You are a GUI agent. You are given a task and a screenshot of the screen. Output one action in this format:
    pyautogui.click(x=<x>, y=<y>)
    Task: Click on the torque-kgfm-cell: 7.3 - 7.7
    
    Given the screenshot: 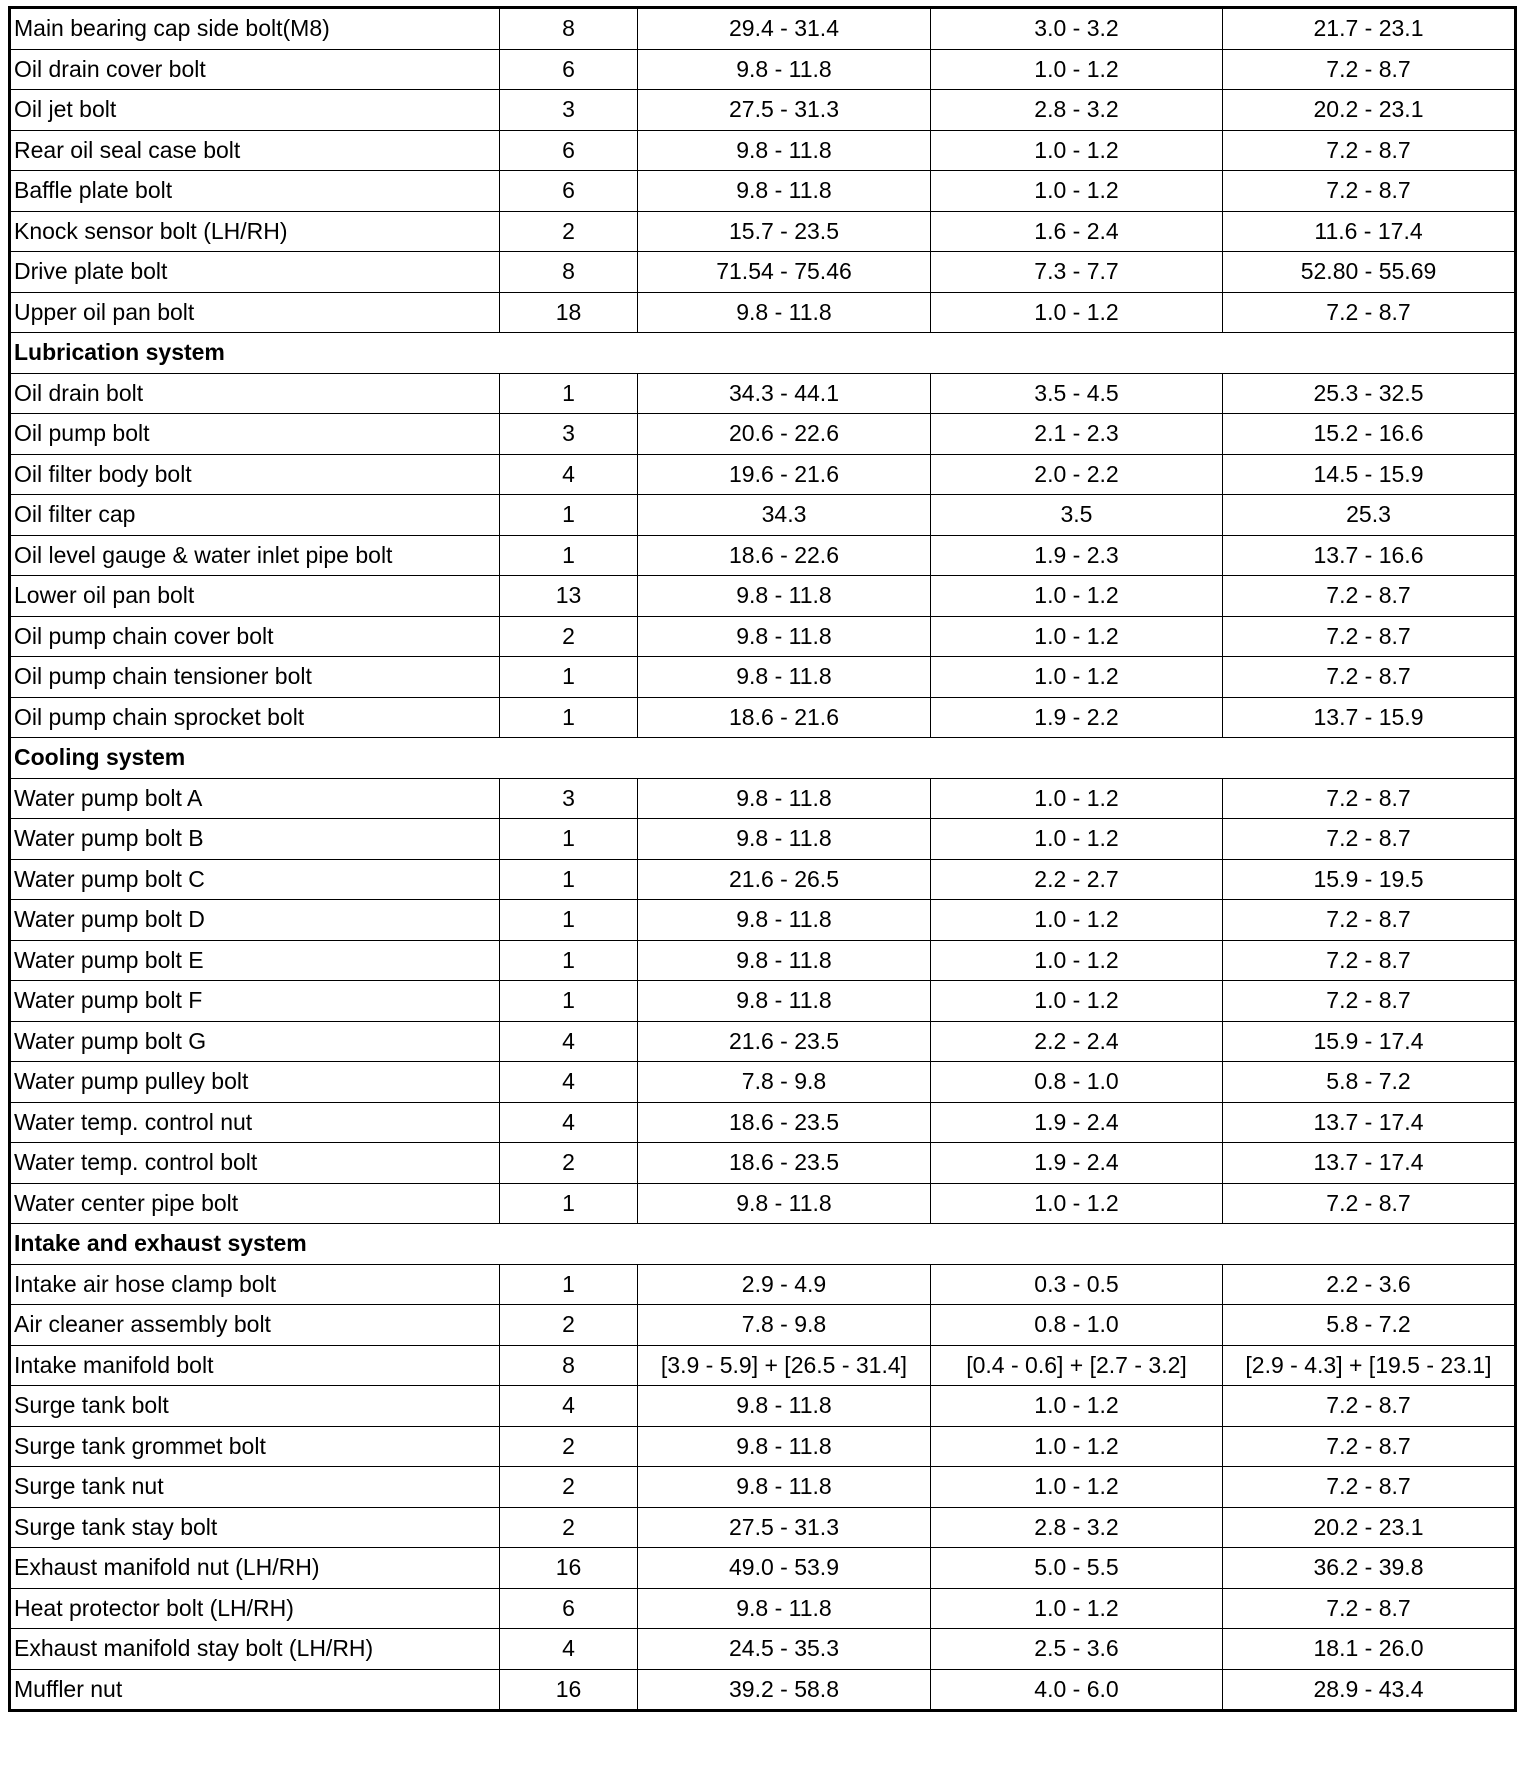 What is the action you would take?
    pyautogui.click(x=1076, y=272)
    